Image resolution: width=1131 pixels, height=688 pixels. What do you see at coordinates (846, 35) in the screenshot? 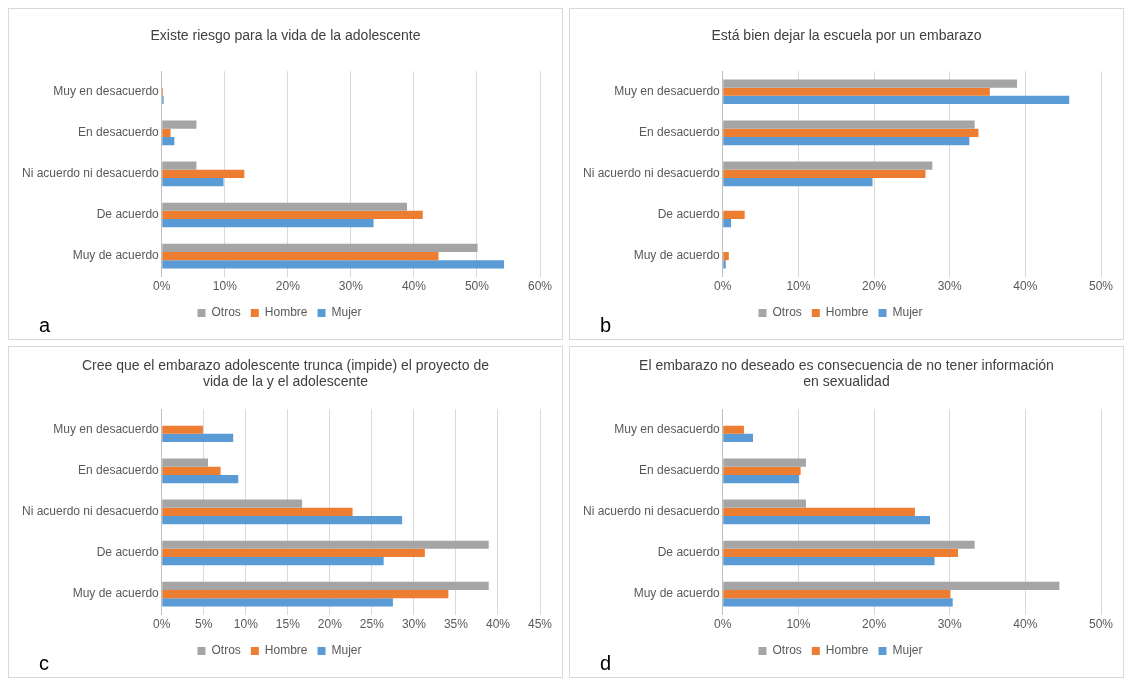
I see `chart-title: Está bien dejar la escuela por un embarazo` at bounding box center [846, 35].